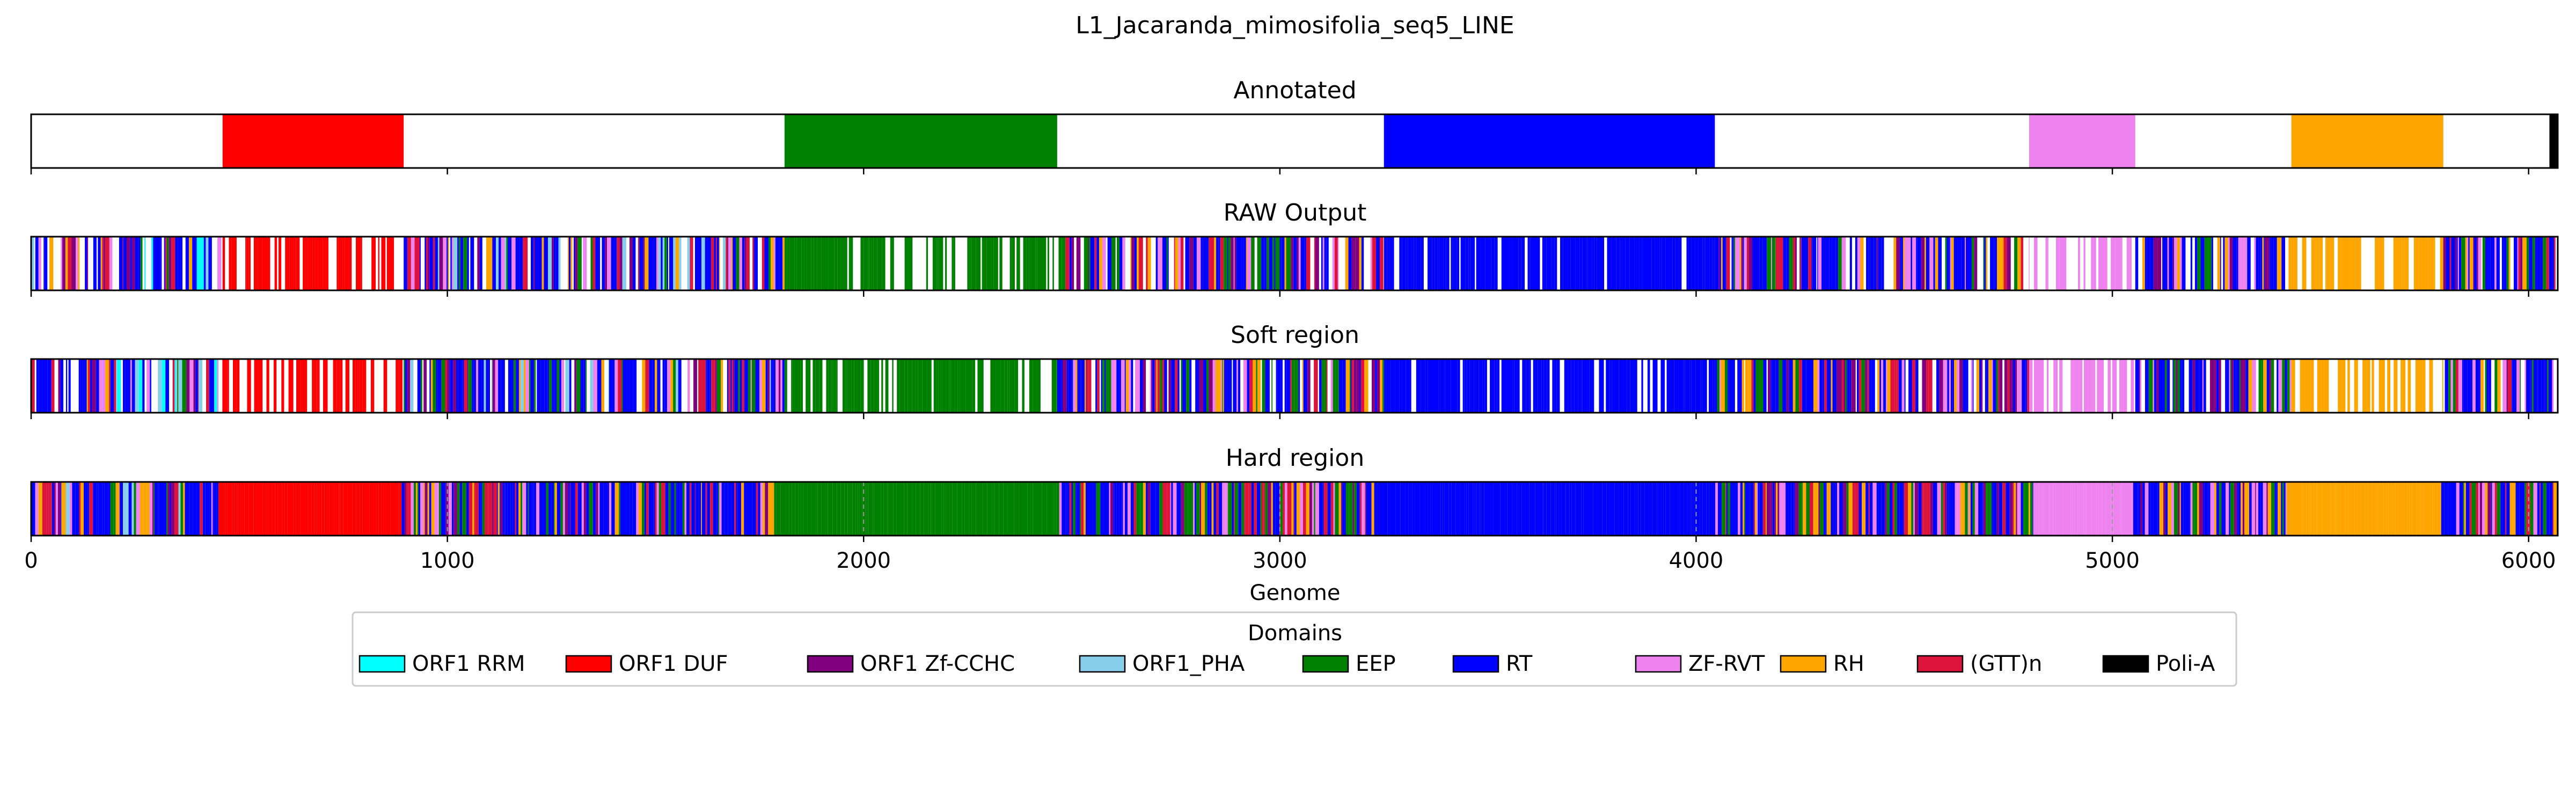 This screenshot has height=805, width=2576. I want to click on panel-frame, so click(1294, 509).